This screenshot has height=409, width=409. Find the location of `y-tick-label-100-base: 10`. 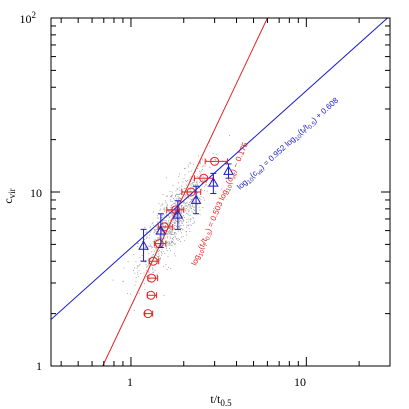

y-tick-label-100-base: 10 is located at coordinates (26, 19).